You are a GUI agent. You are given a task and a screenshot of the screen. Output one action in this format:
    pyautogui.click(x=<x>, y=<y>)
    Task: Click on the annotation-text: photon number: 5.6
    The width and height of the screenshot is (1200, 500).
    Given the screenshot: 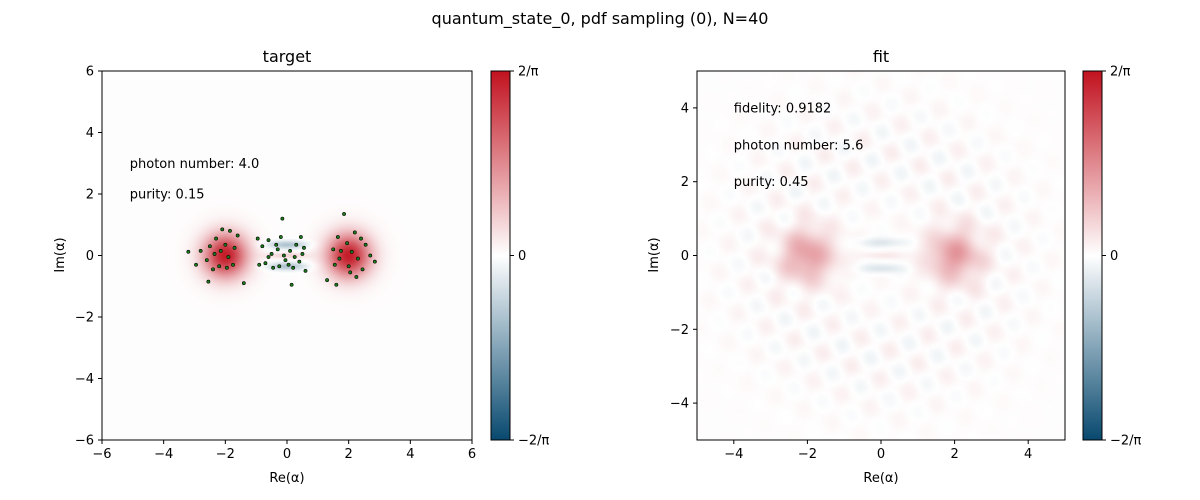 What is the action you would take?
    pyautogui.click(x=799, y=145)
    